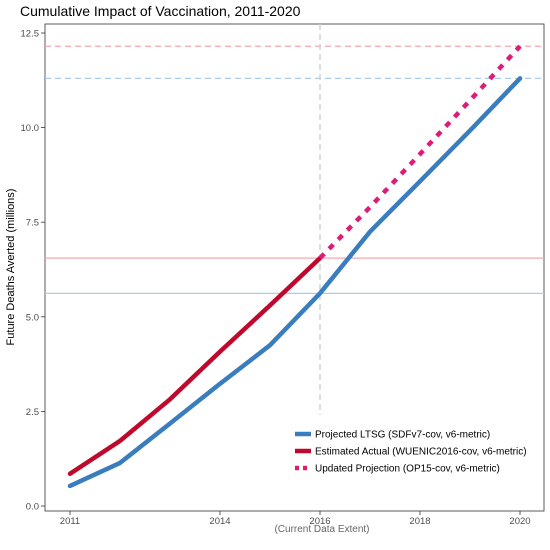  What do you see at coordinates (419, 521) in the screenshot?
I see `x-tick-label: 2018` at bounding box center [419, 521].